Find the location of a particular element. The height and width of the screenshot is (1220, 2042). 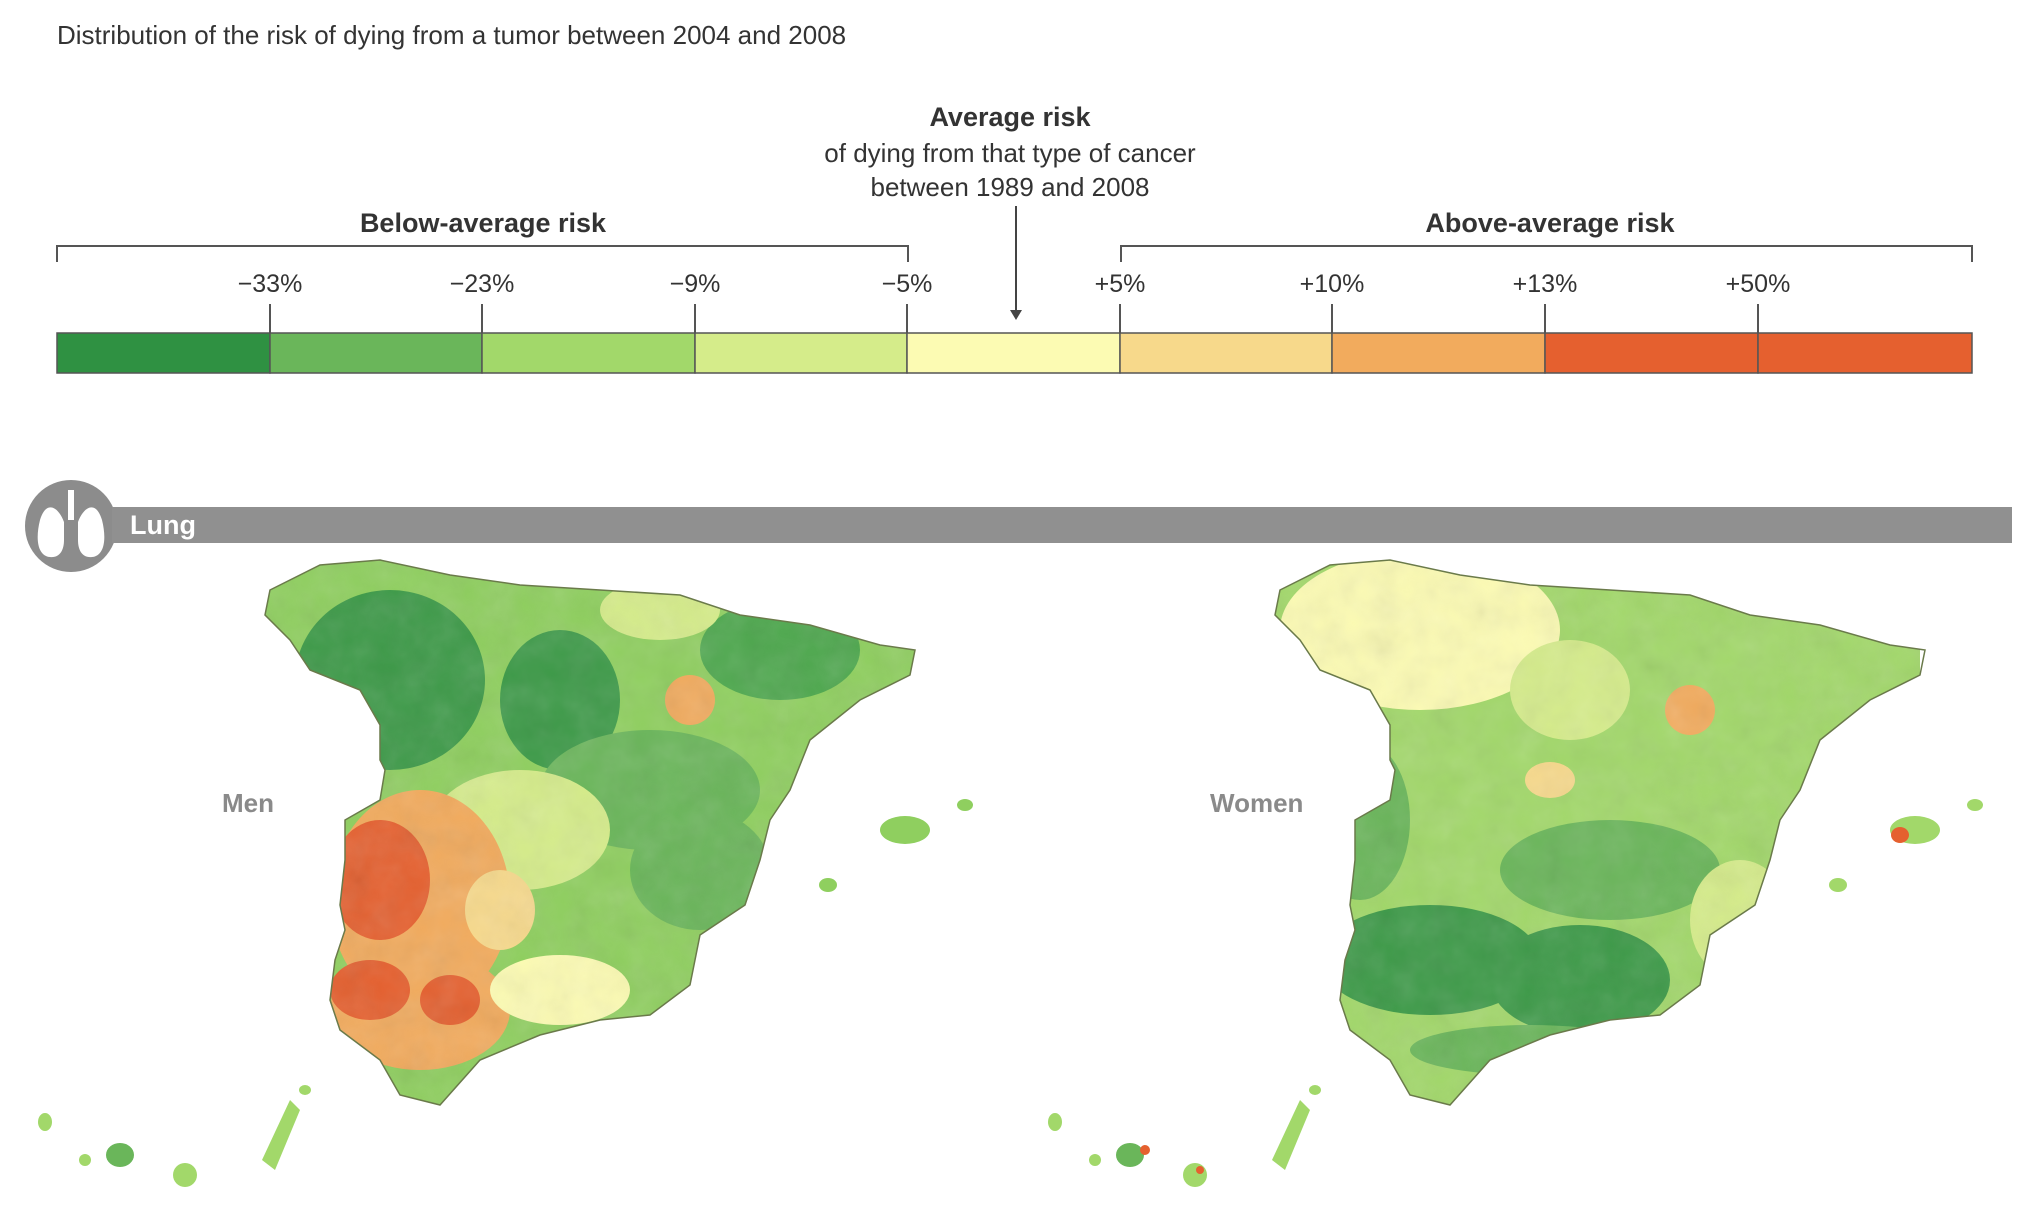

average-risk-title: Average risk is located at coordinates (1010, 117).